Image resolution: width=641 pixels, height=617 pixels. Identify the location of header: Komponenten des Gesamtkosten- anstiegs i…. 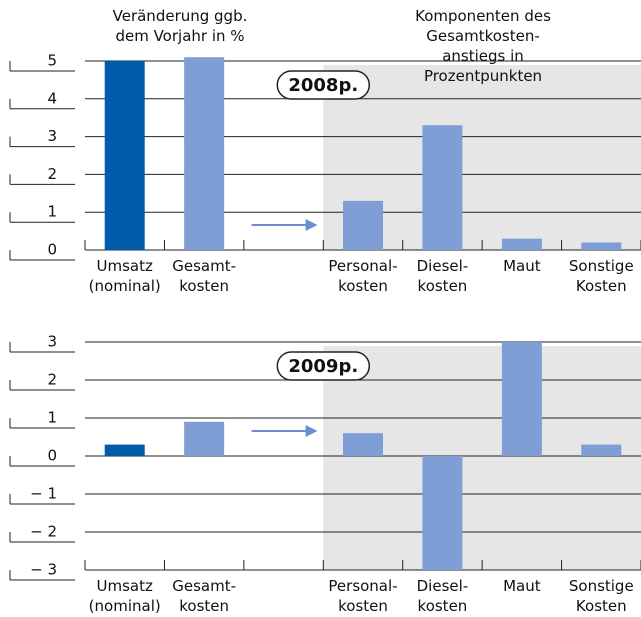
(483, 46).